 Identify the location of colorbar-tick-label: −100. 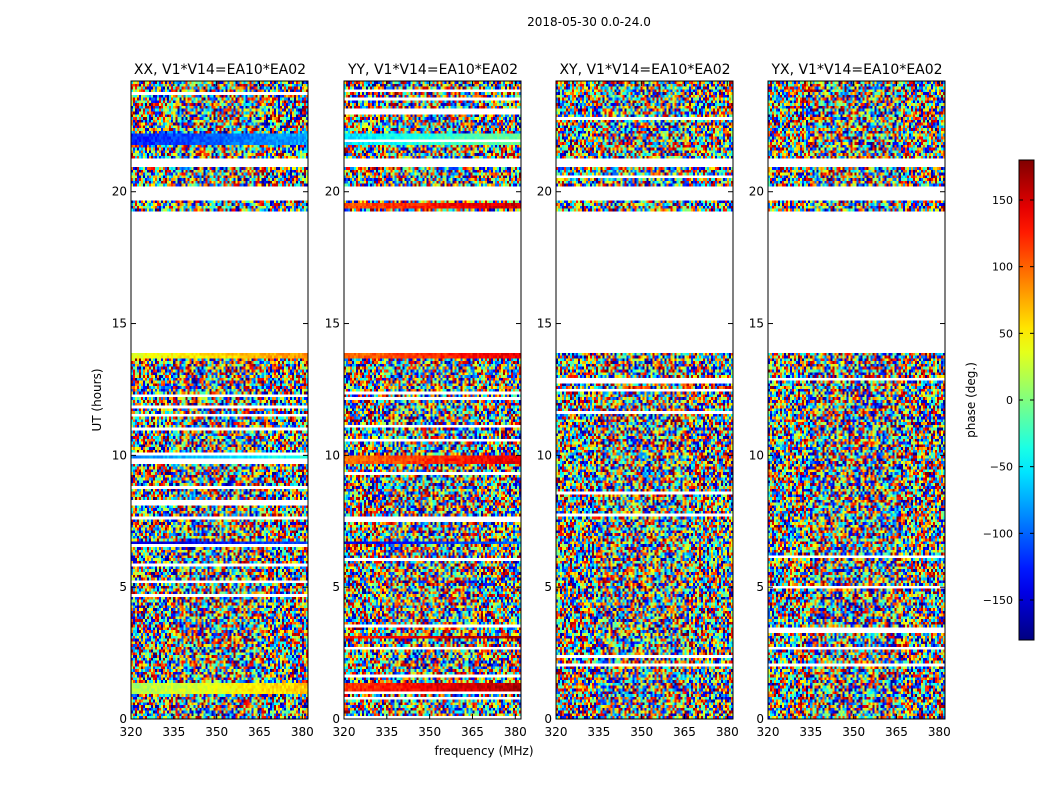
(998, 533).